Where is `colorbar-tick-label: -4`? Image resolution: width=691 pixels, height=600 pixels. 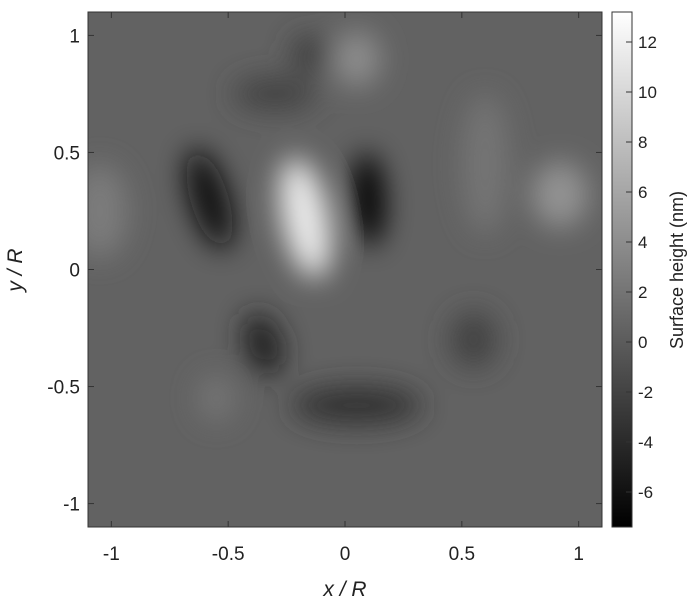 colorbar-tick-label: -4 is located at coordinates (645, 442).